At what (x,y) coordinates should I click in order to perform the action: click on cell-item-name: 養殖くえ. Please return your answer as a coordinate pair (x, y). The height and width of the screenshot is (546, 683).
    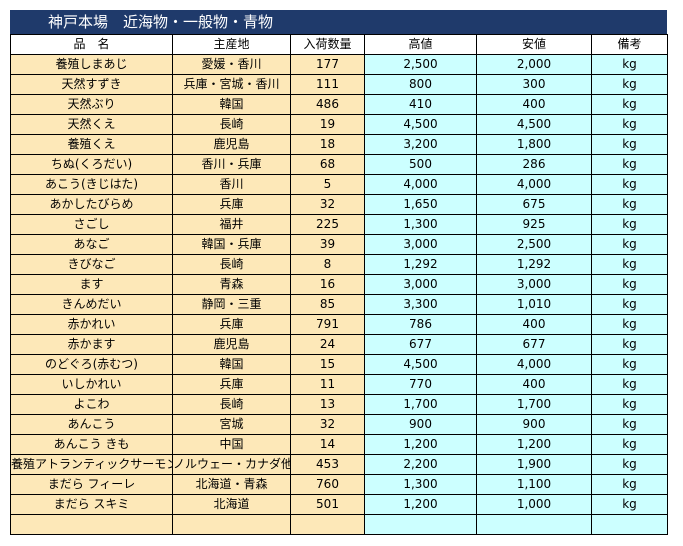
    Looking at the image, I should click on (91, 144).